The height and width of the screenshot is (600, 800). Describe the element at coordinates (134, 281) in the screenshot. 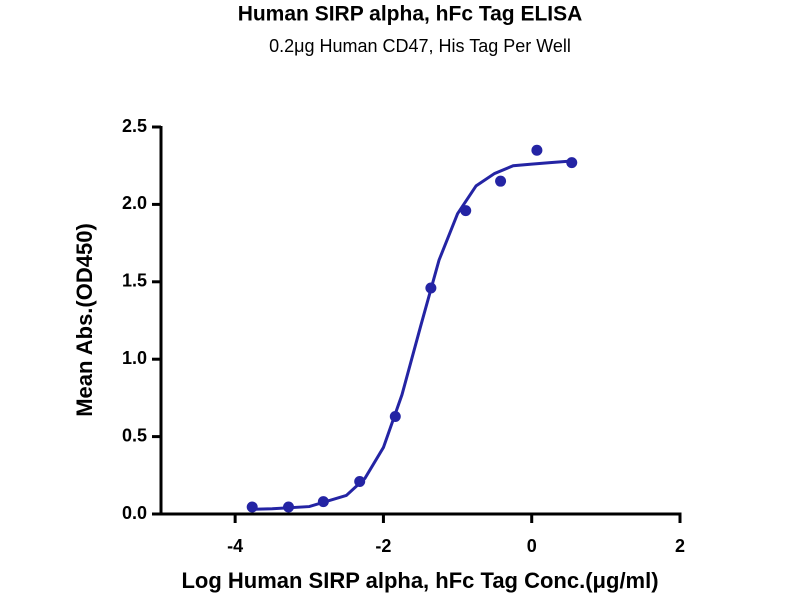

I see `y-tick-label: 1.5` at that location.